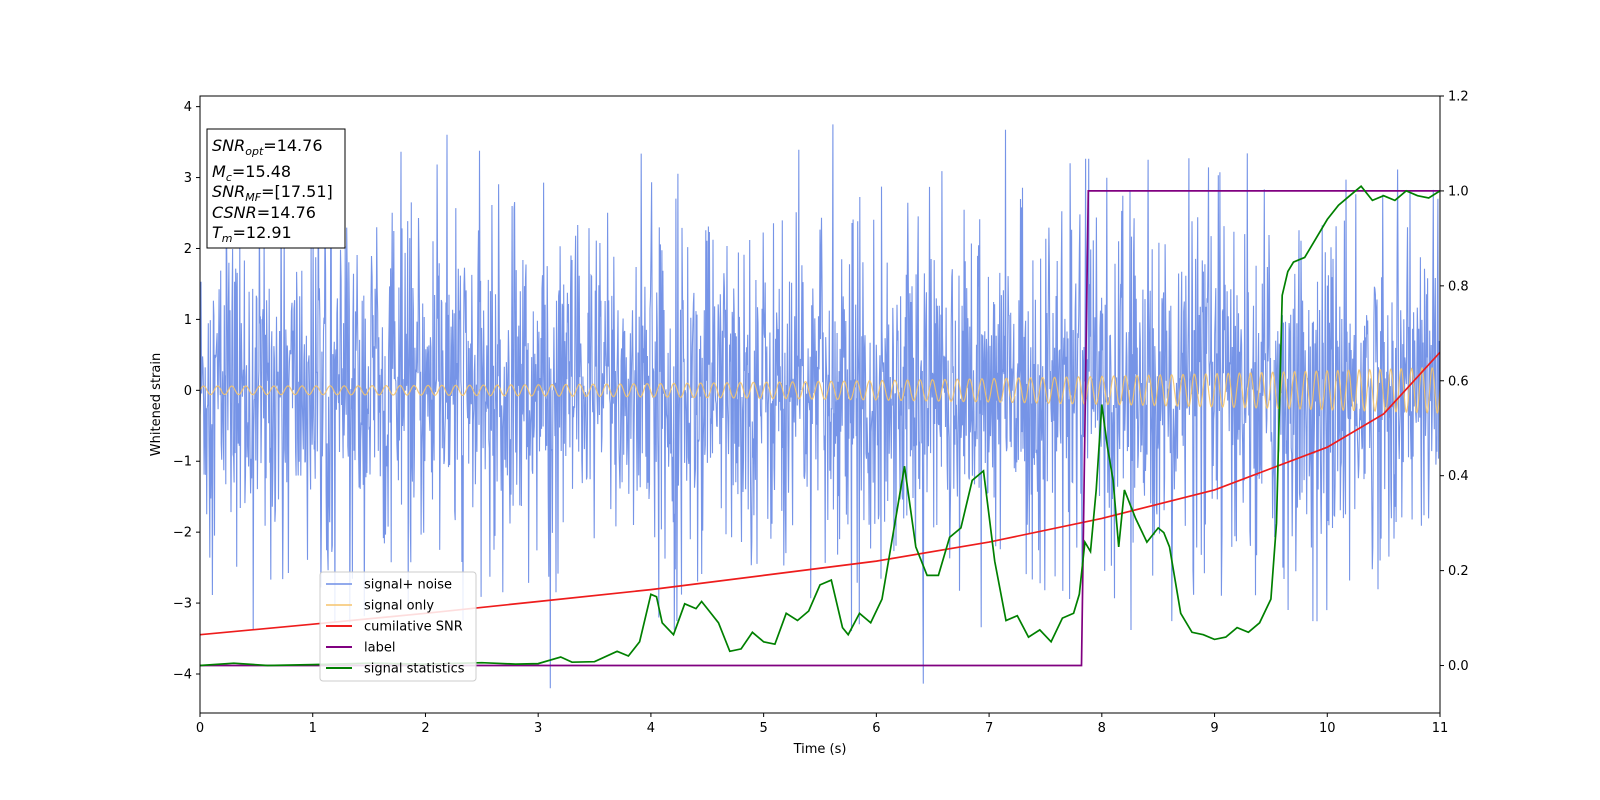  I want to click on legend-entry: signal statistics, so click(414, 669).